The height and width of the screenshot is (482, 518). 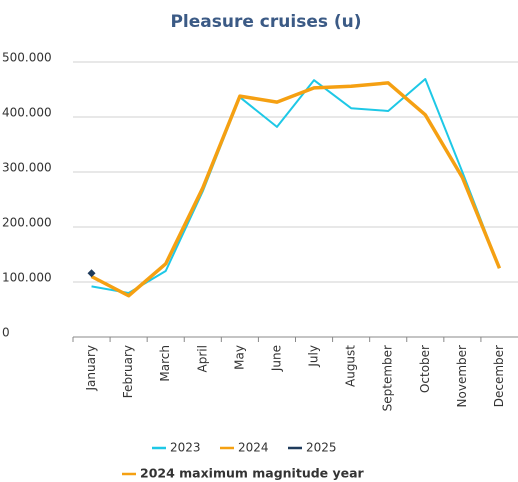 I want to click on x-tick-label: July, so click(x=314, y=356).